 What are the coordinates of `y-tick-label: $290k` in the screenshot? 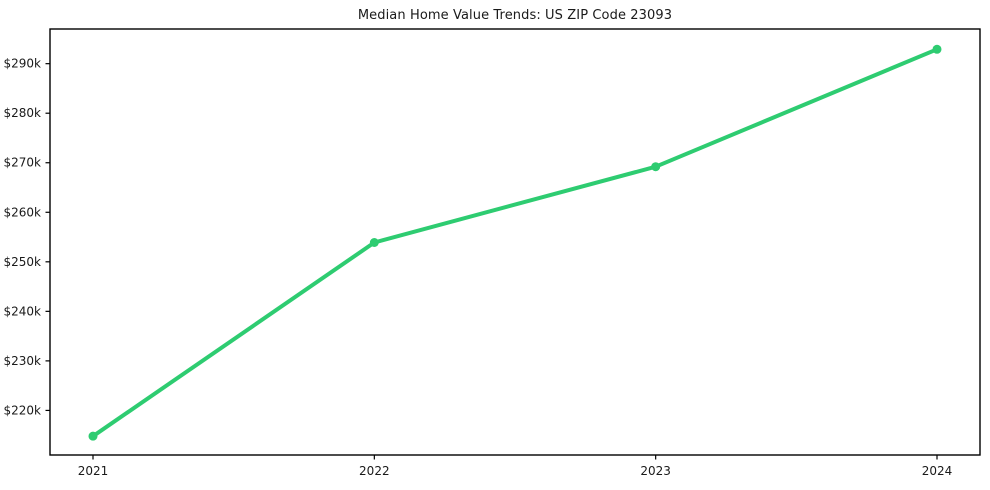 It's located at (23, 64).